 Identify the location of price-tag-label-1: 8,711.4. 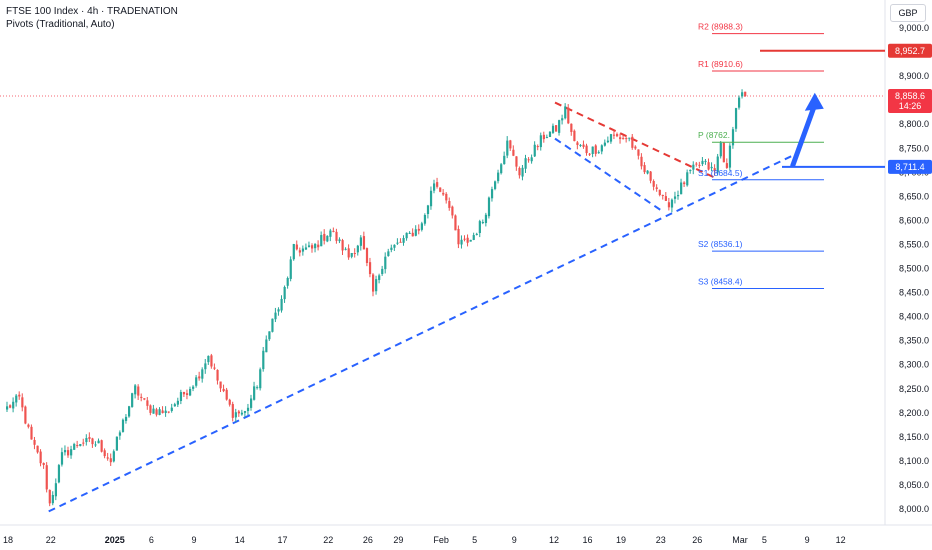
(909, 167).